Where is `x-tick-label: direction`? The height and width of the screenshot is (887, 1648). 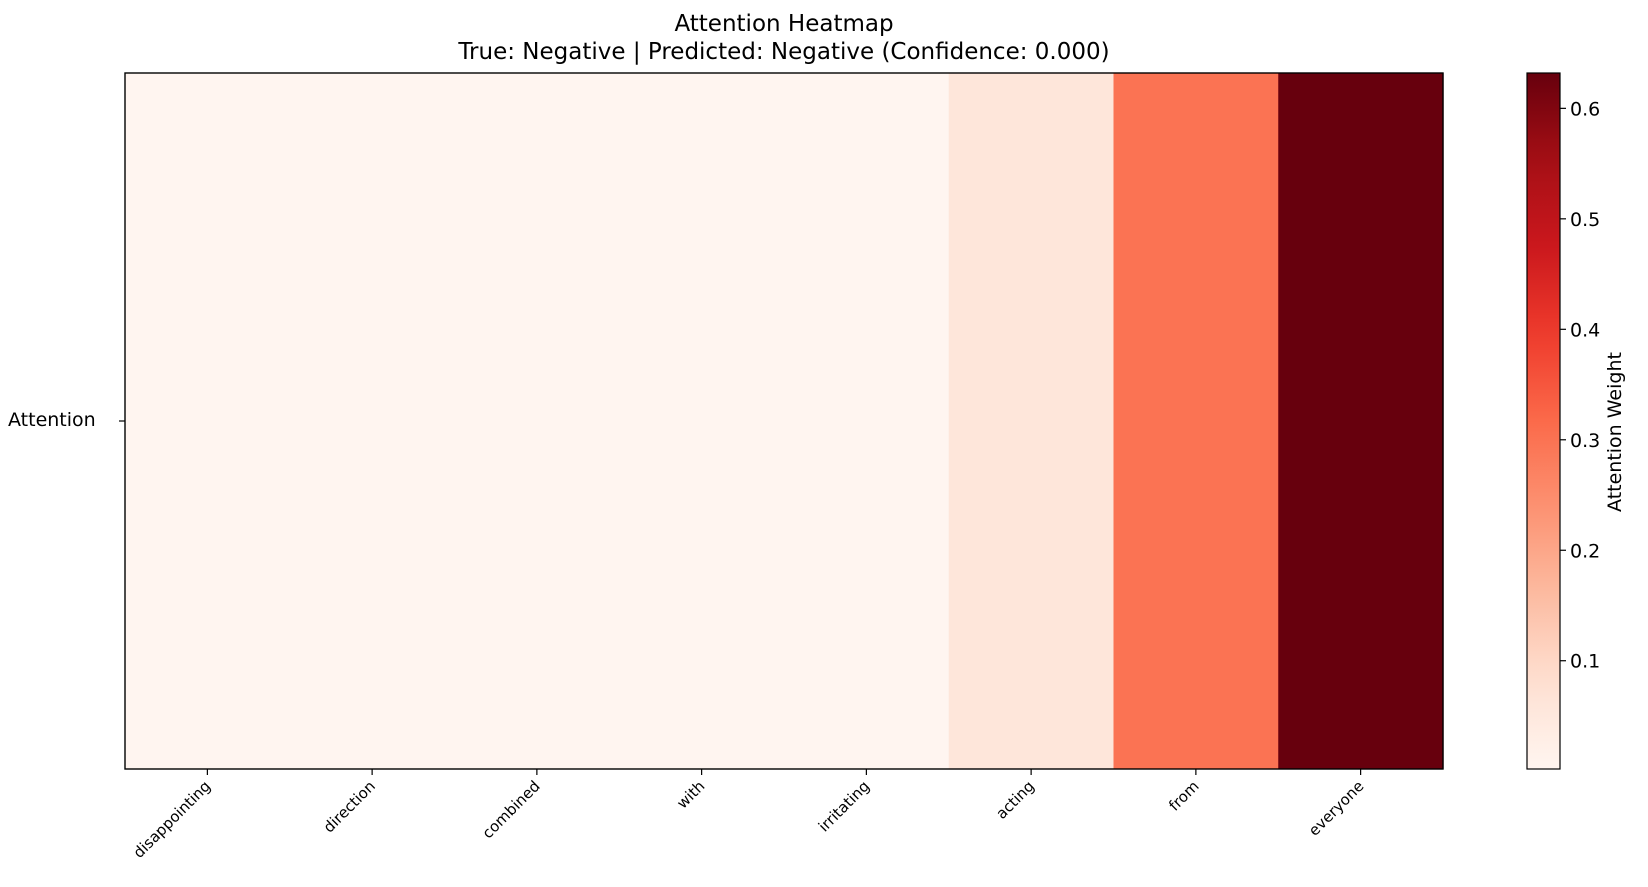 x-tick-label: direction is located at coordinates (349, 806).